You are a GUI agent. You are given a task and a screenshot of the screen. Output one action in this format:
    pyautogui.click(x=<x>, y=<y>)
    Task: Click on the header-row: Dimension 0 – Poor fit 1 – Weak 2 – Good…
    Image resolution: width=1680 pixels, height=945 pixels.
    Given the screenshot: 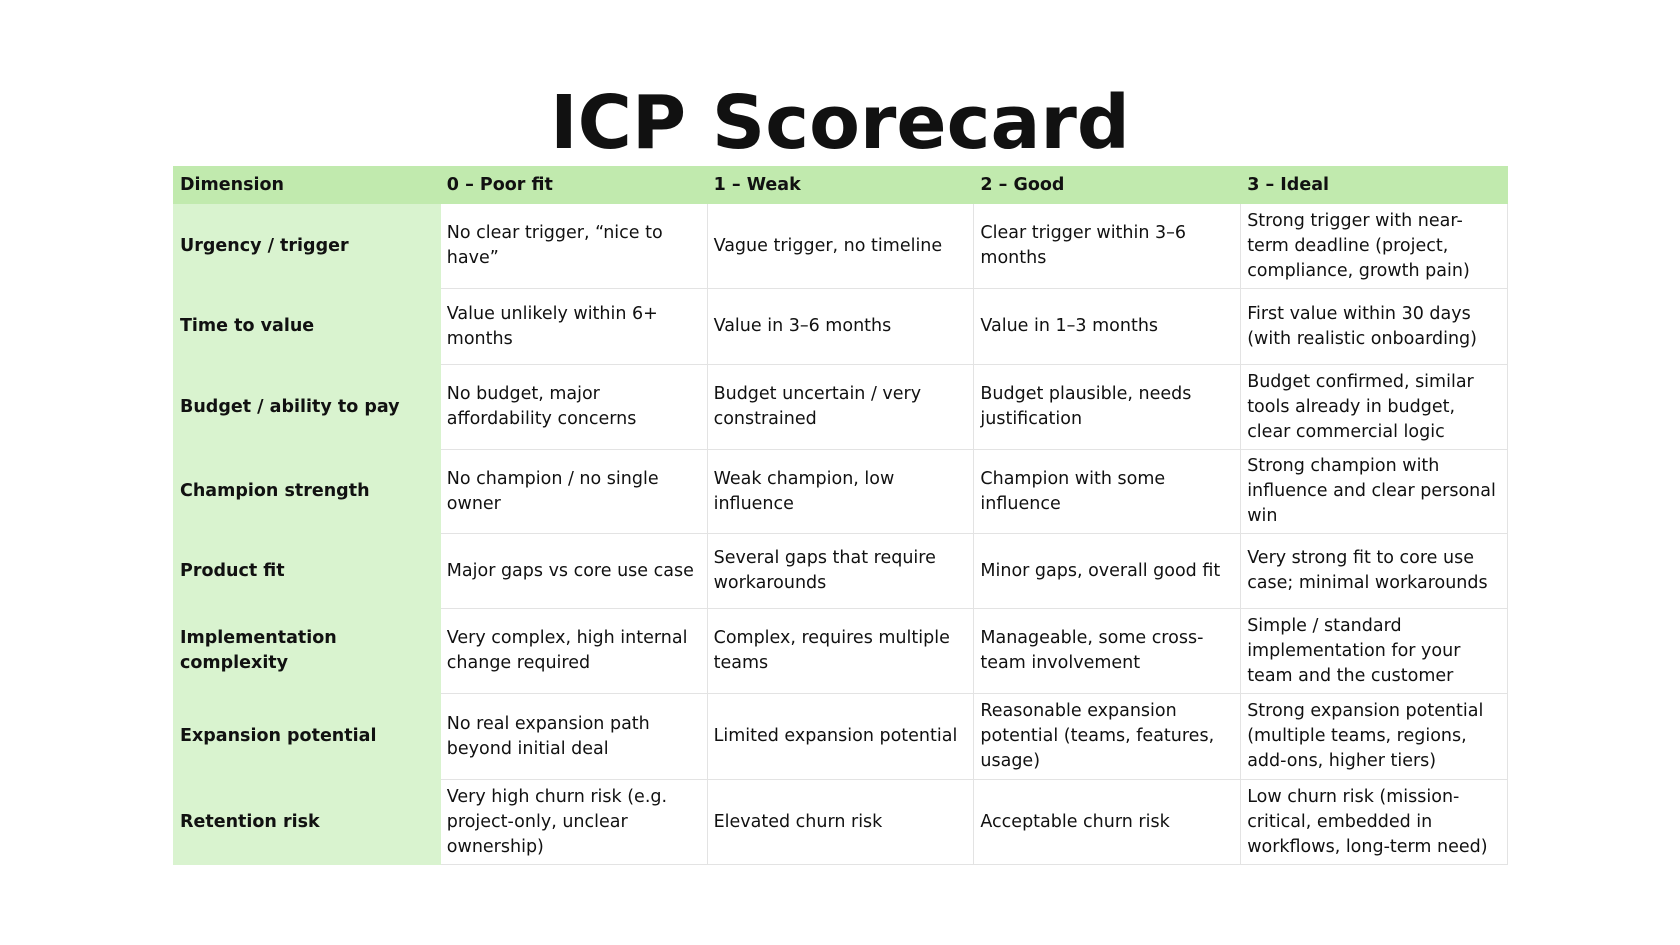 What is the action you would take?
    pyautogui.click(x=840, y=185)
    